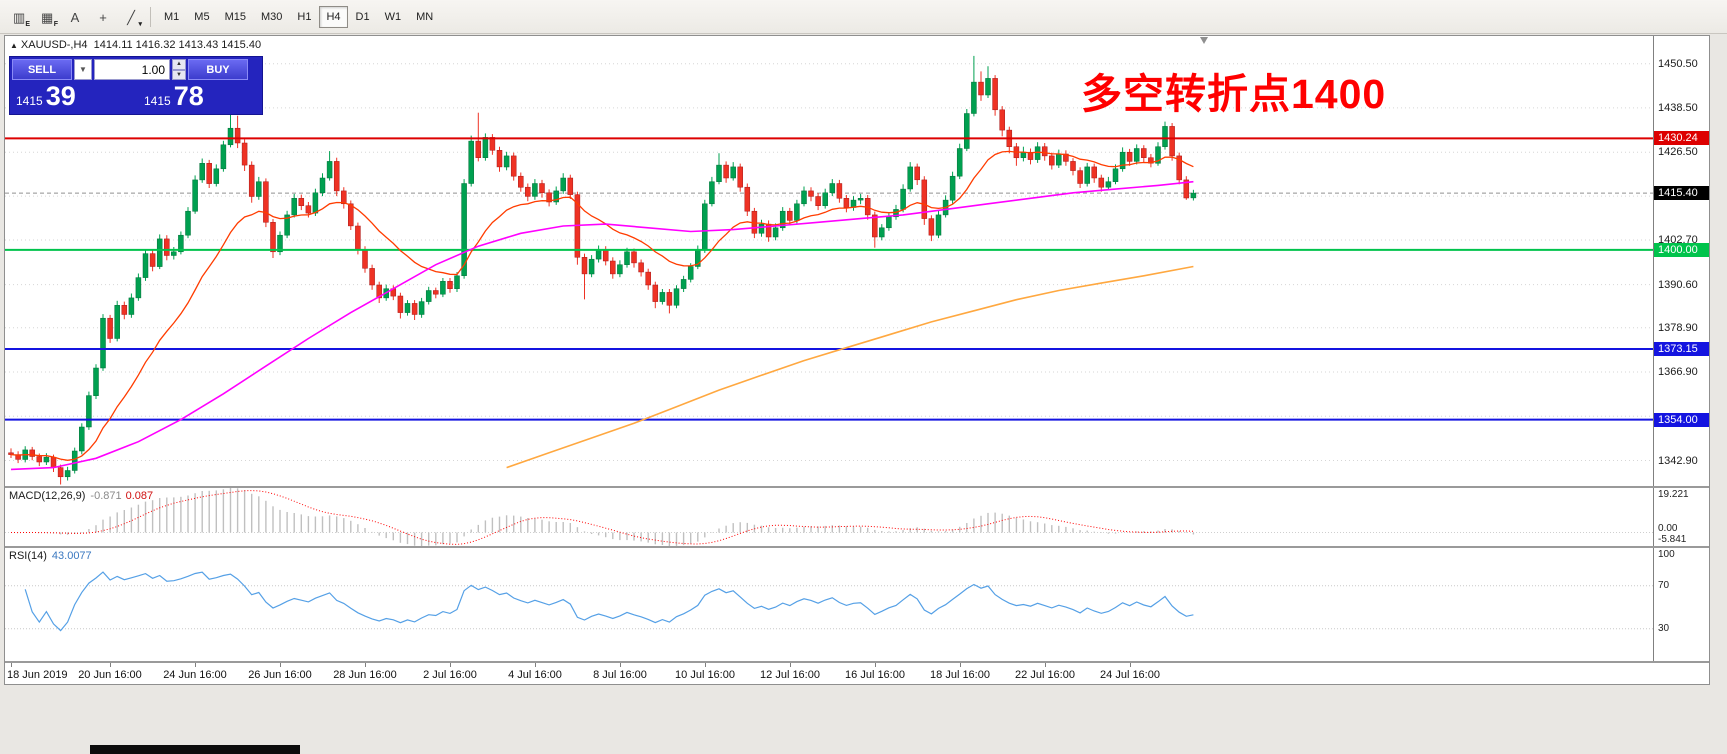  I want to click on chart-template-e-icon: ▥ E, so click(19, 17).